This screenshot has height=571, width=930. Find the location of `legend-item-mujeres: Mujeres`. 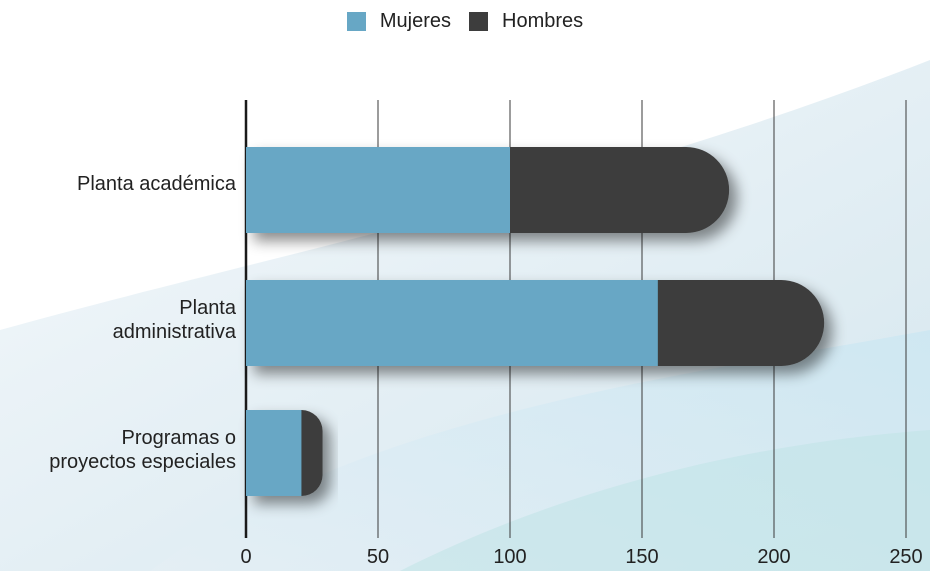

legend-item-mujeres: Mujeres is located at coordinates (398, 21).